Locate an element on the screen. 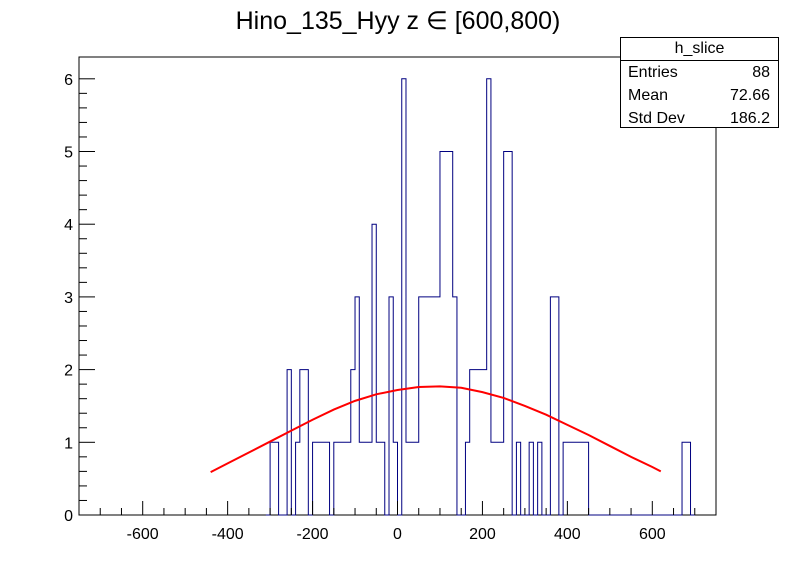 The width and height of the screenshot is (796, 572). x-axis: -600 -400 -200 0 200 400 600 is located at coordinates (397, 522).